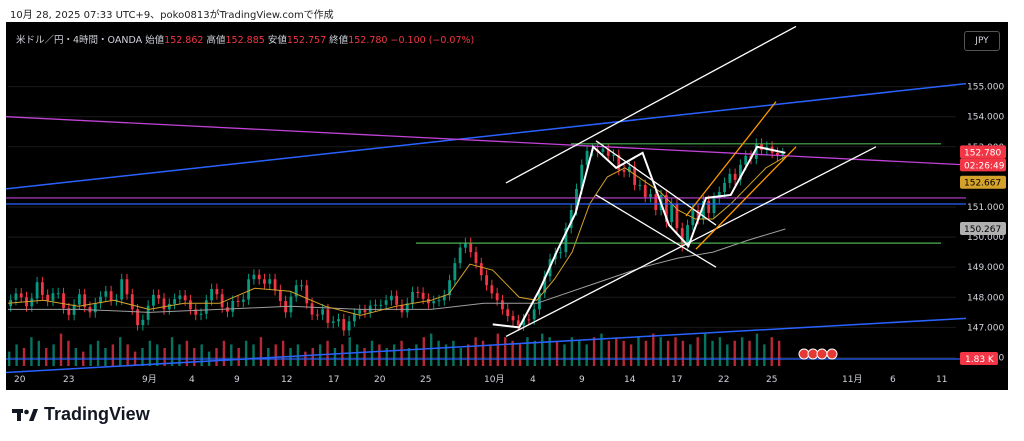 Image resolution: width=1024 pixels, height=441 pixels. I want to click on open-label: 始値, so click(155, 40).